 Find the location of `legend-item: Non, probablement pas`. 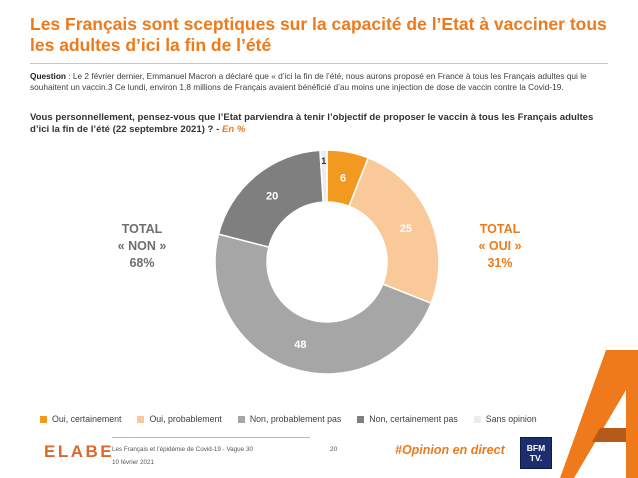

legend-item: Non, probablement pas is located at coordinates (289, 419).